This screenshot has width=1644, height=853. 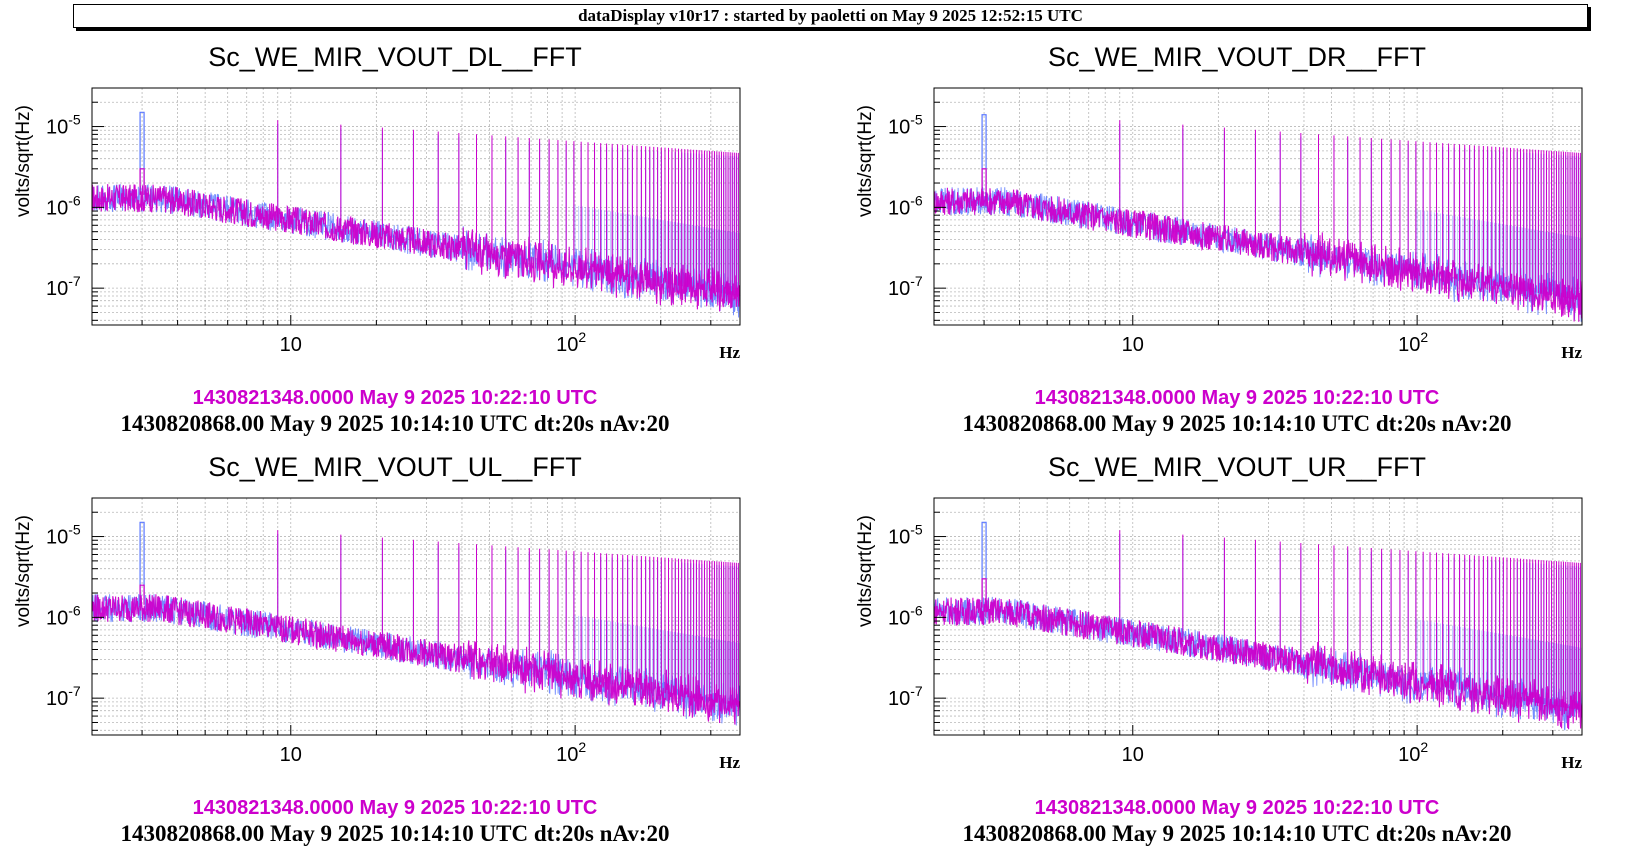 I want to click on chart-title: Sc_WE_MIR_VOUT_UL__FFT, so click(x=395, y=467).